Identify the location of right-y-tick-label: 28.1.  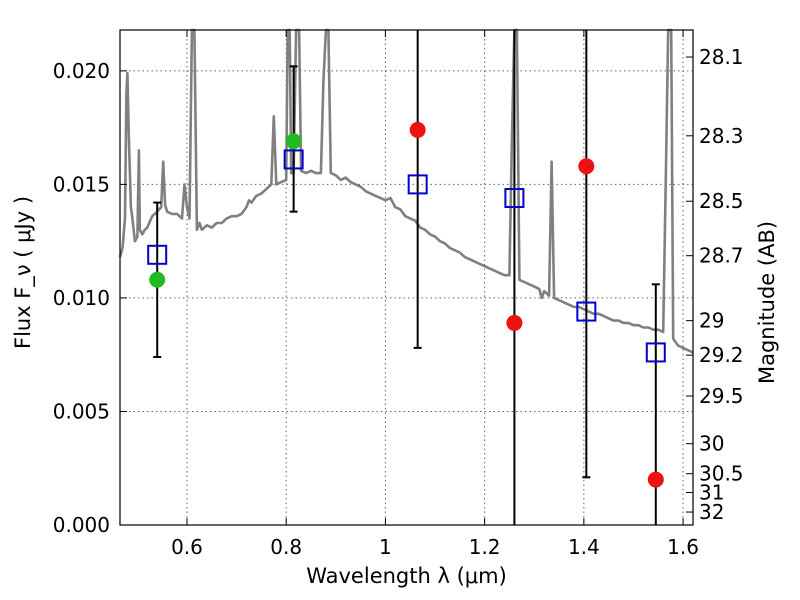
(721, 57).